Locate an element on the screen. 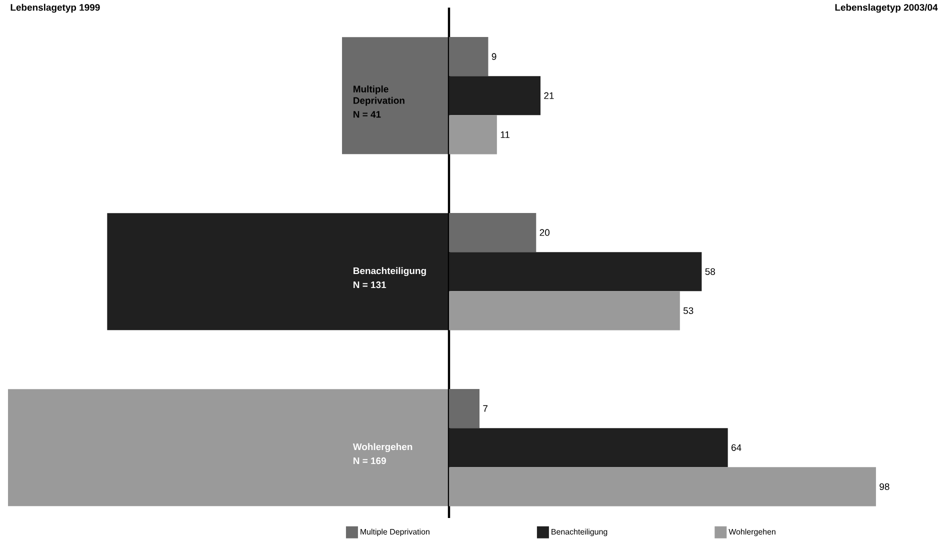 The width and height of the screenshot is (949, 549). data-label: N = 131 is located at coordinates (370, 284).